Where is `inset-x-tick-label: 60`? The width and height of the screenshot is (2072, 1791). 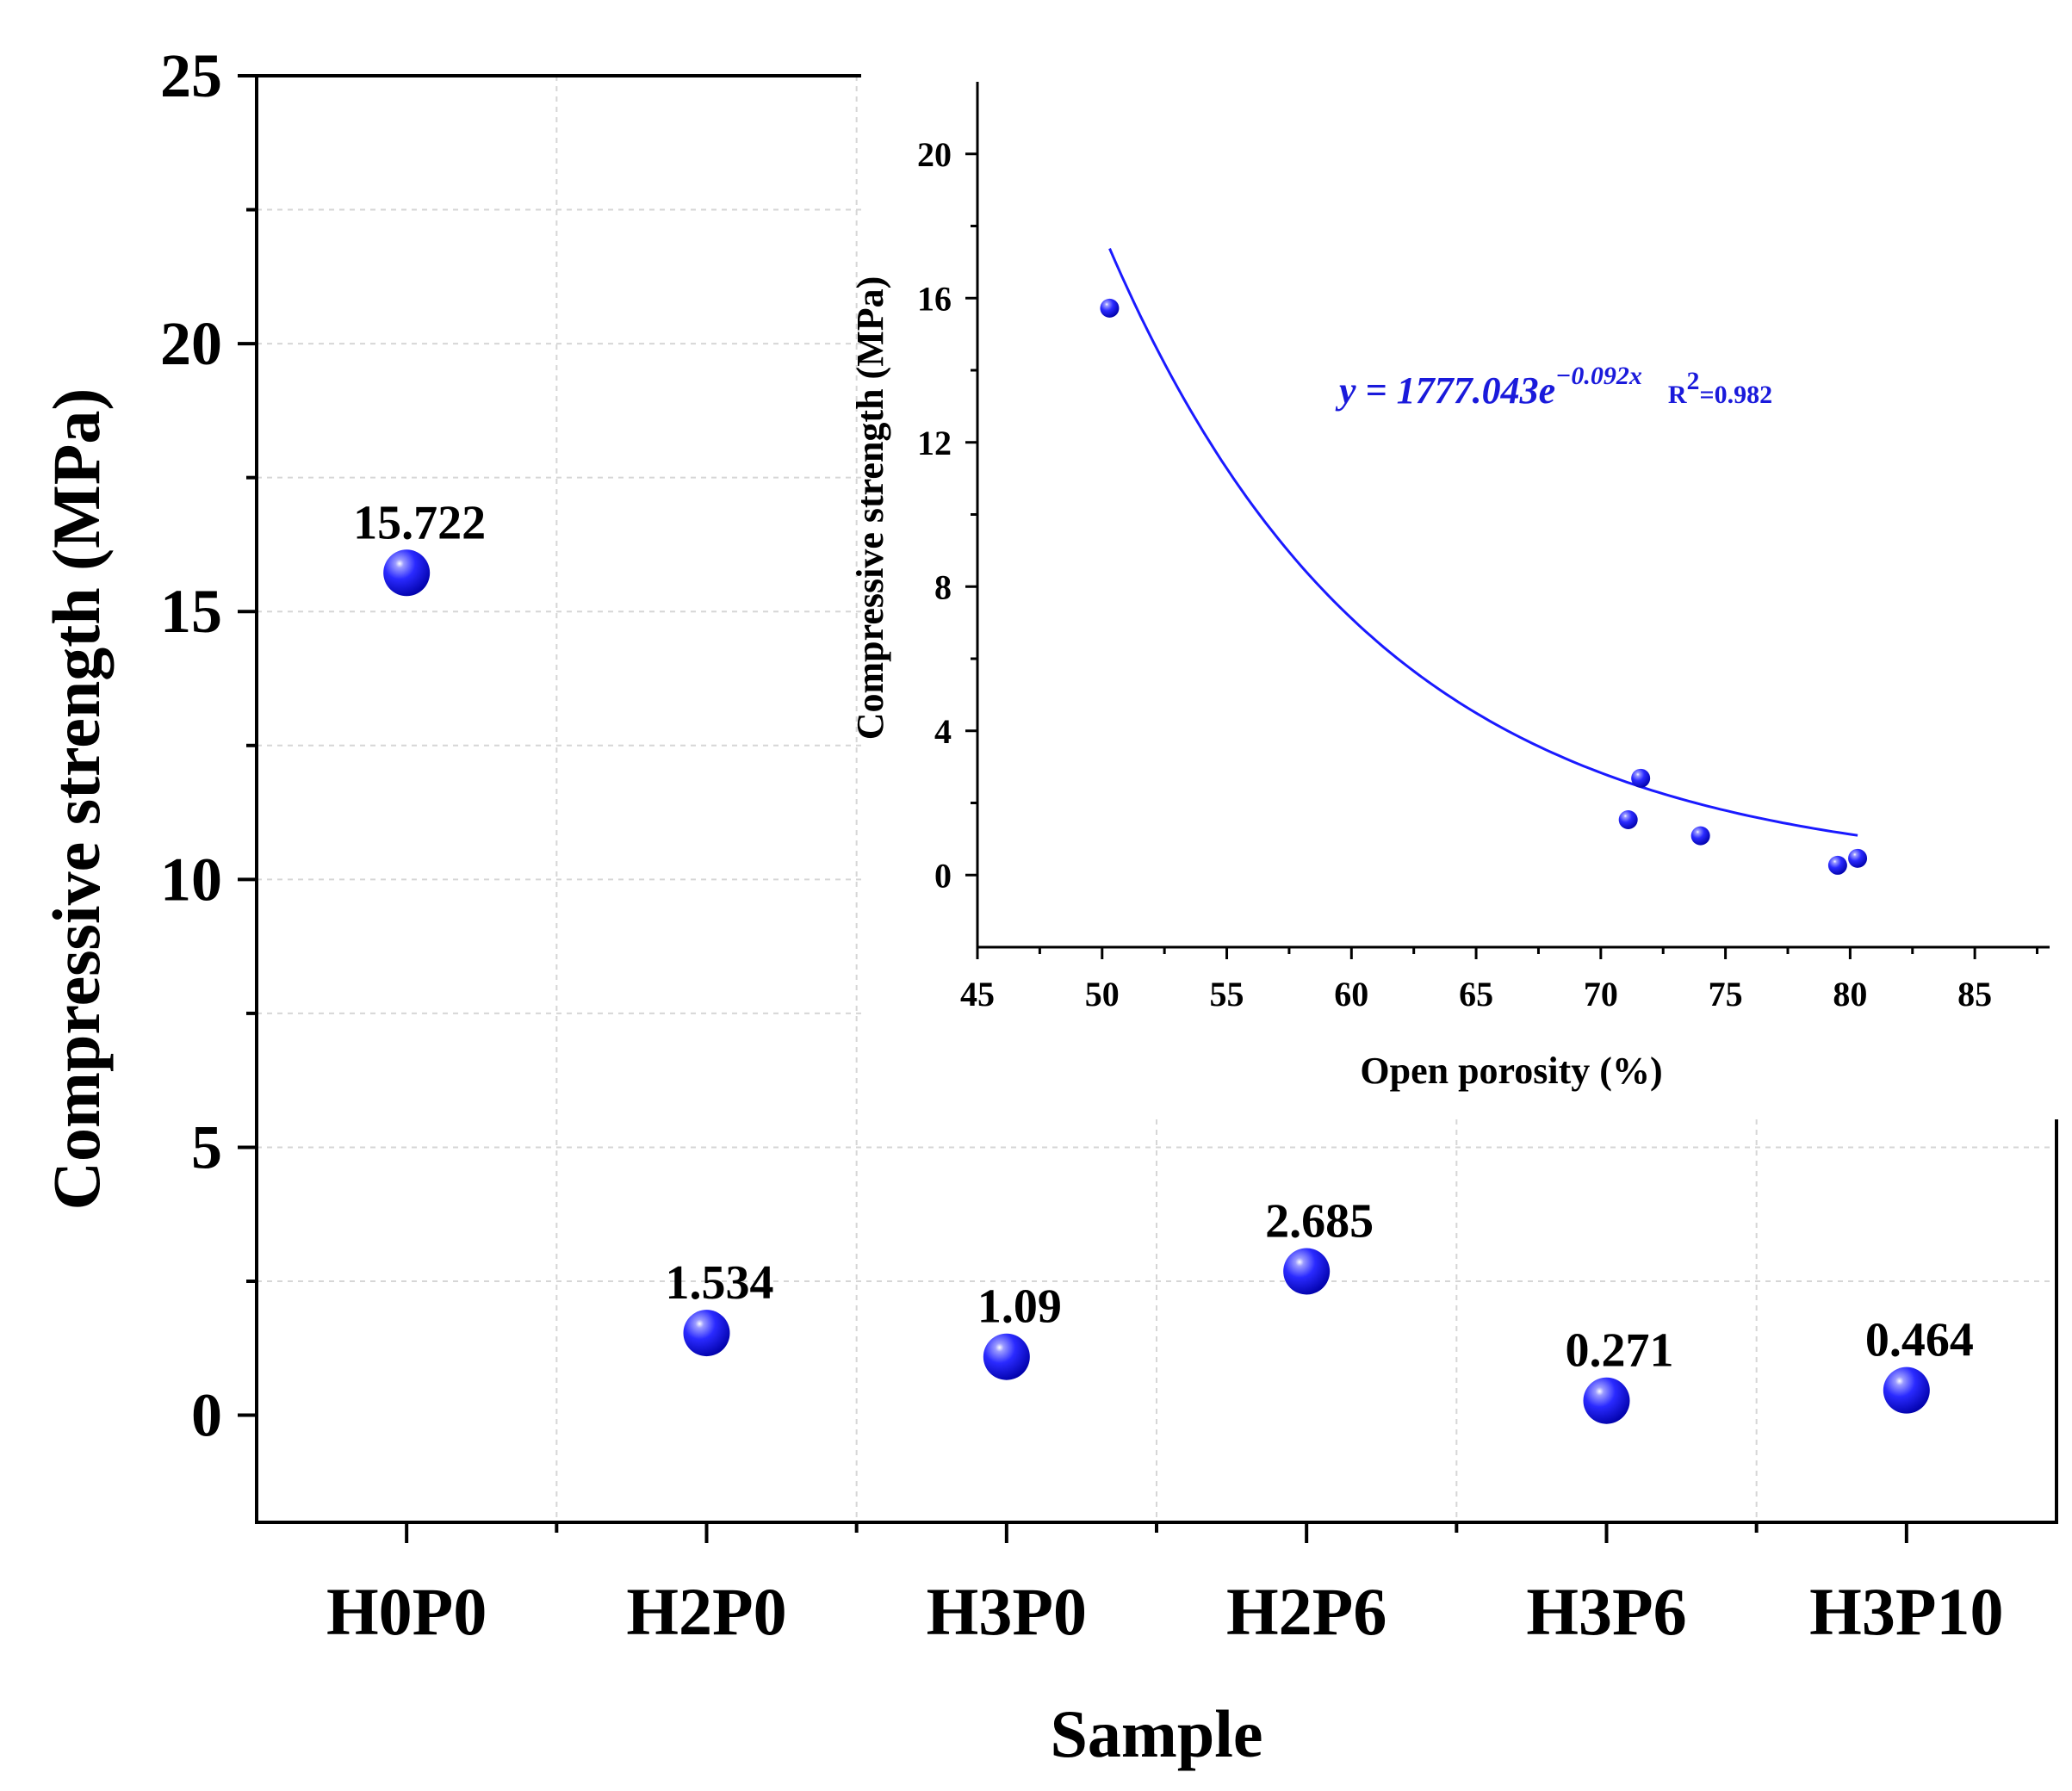 inset-x-tick-label: 60 is located at coordinates (1351, 994).